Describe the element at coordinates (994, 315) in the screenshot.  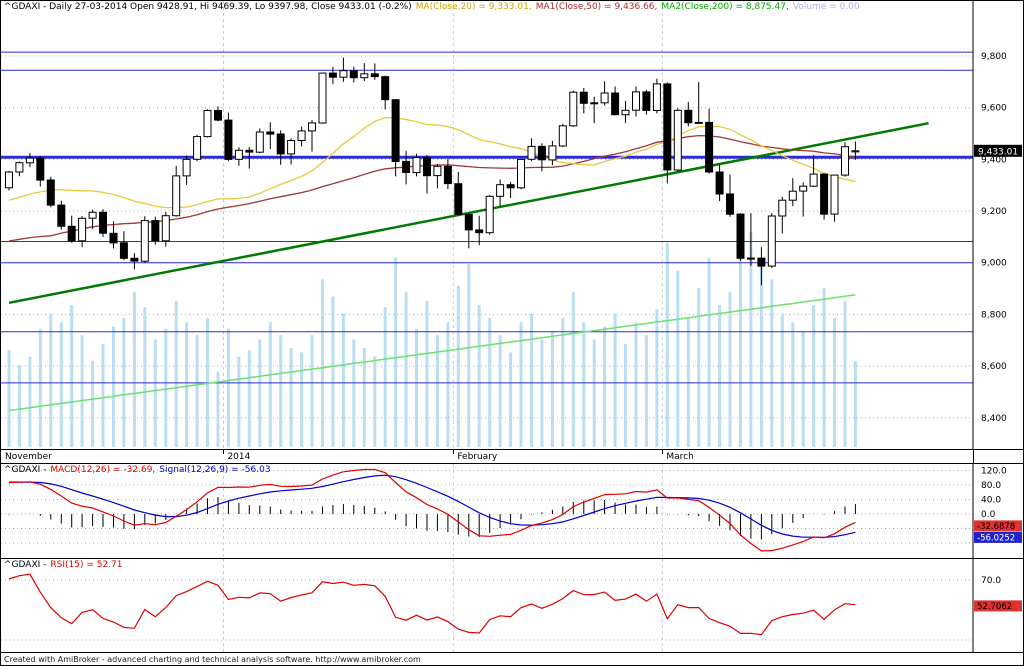
I see `svg-text: 8,800` at that location.